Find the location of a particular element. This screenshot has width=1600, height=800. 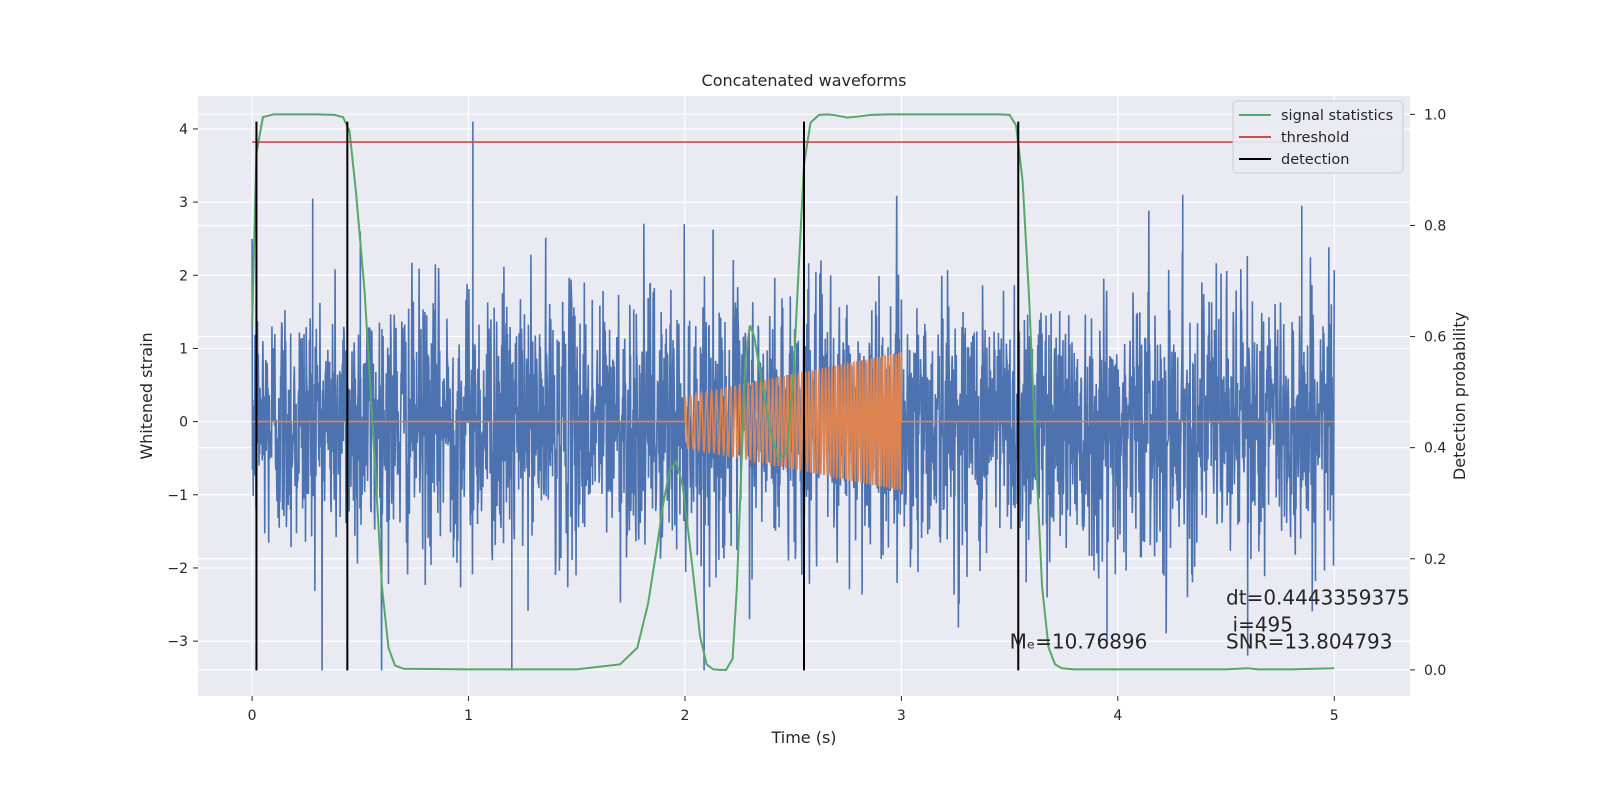

injected-waveform-series is located at coordinates (793, 421).